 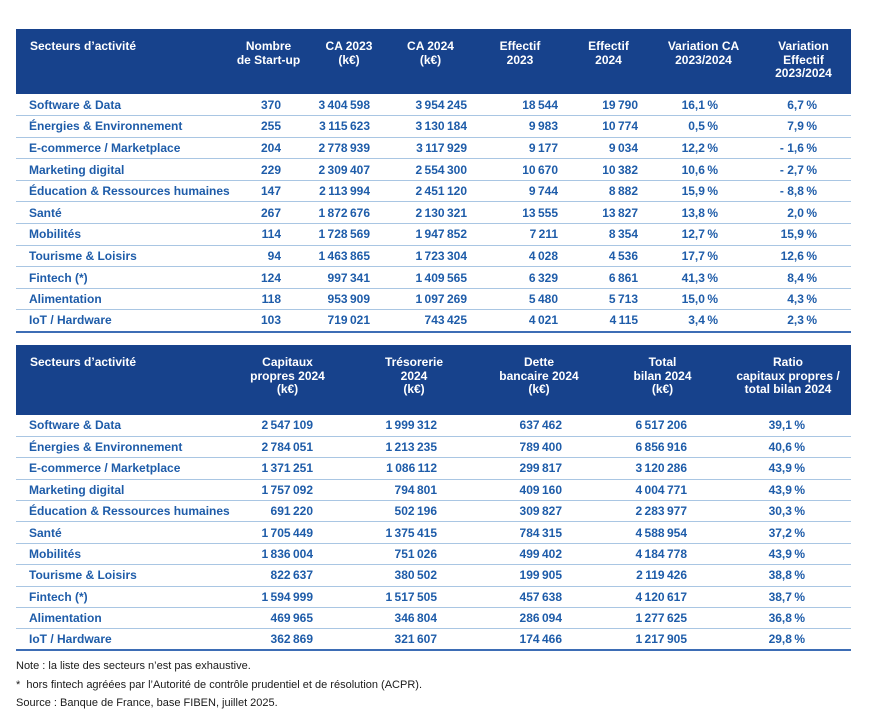 What do you see at coordinates (349, 234) in the screenshot?
I see `value-cell: 1 728 569` at bounding box center [349, 234].